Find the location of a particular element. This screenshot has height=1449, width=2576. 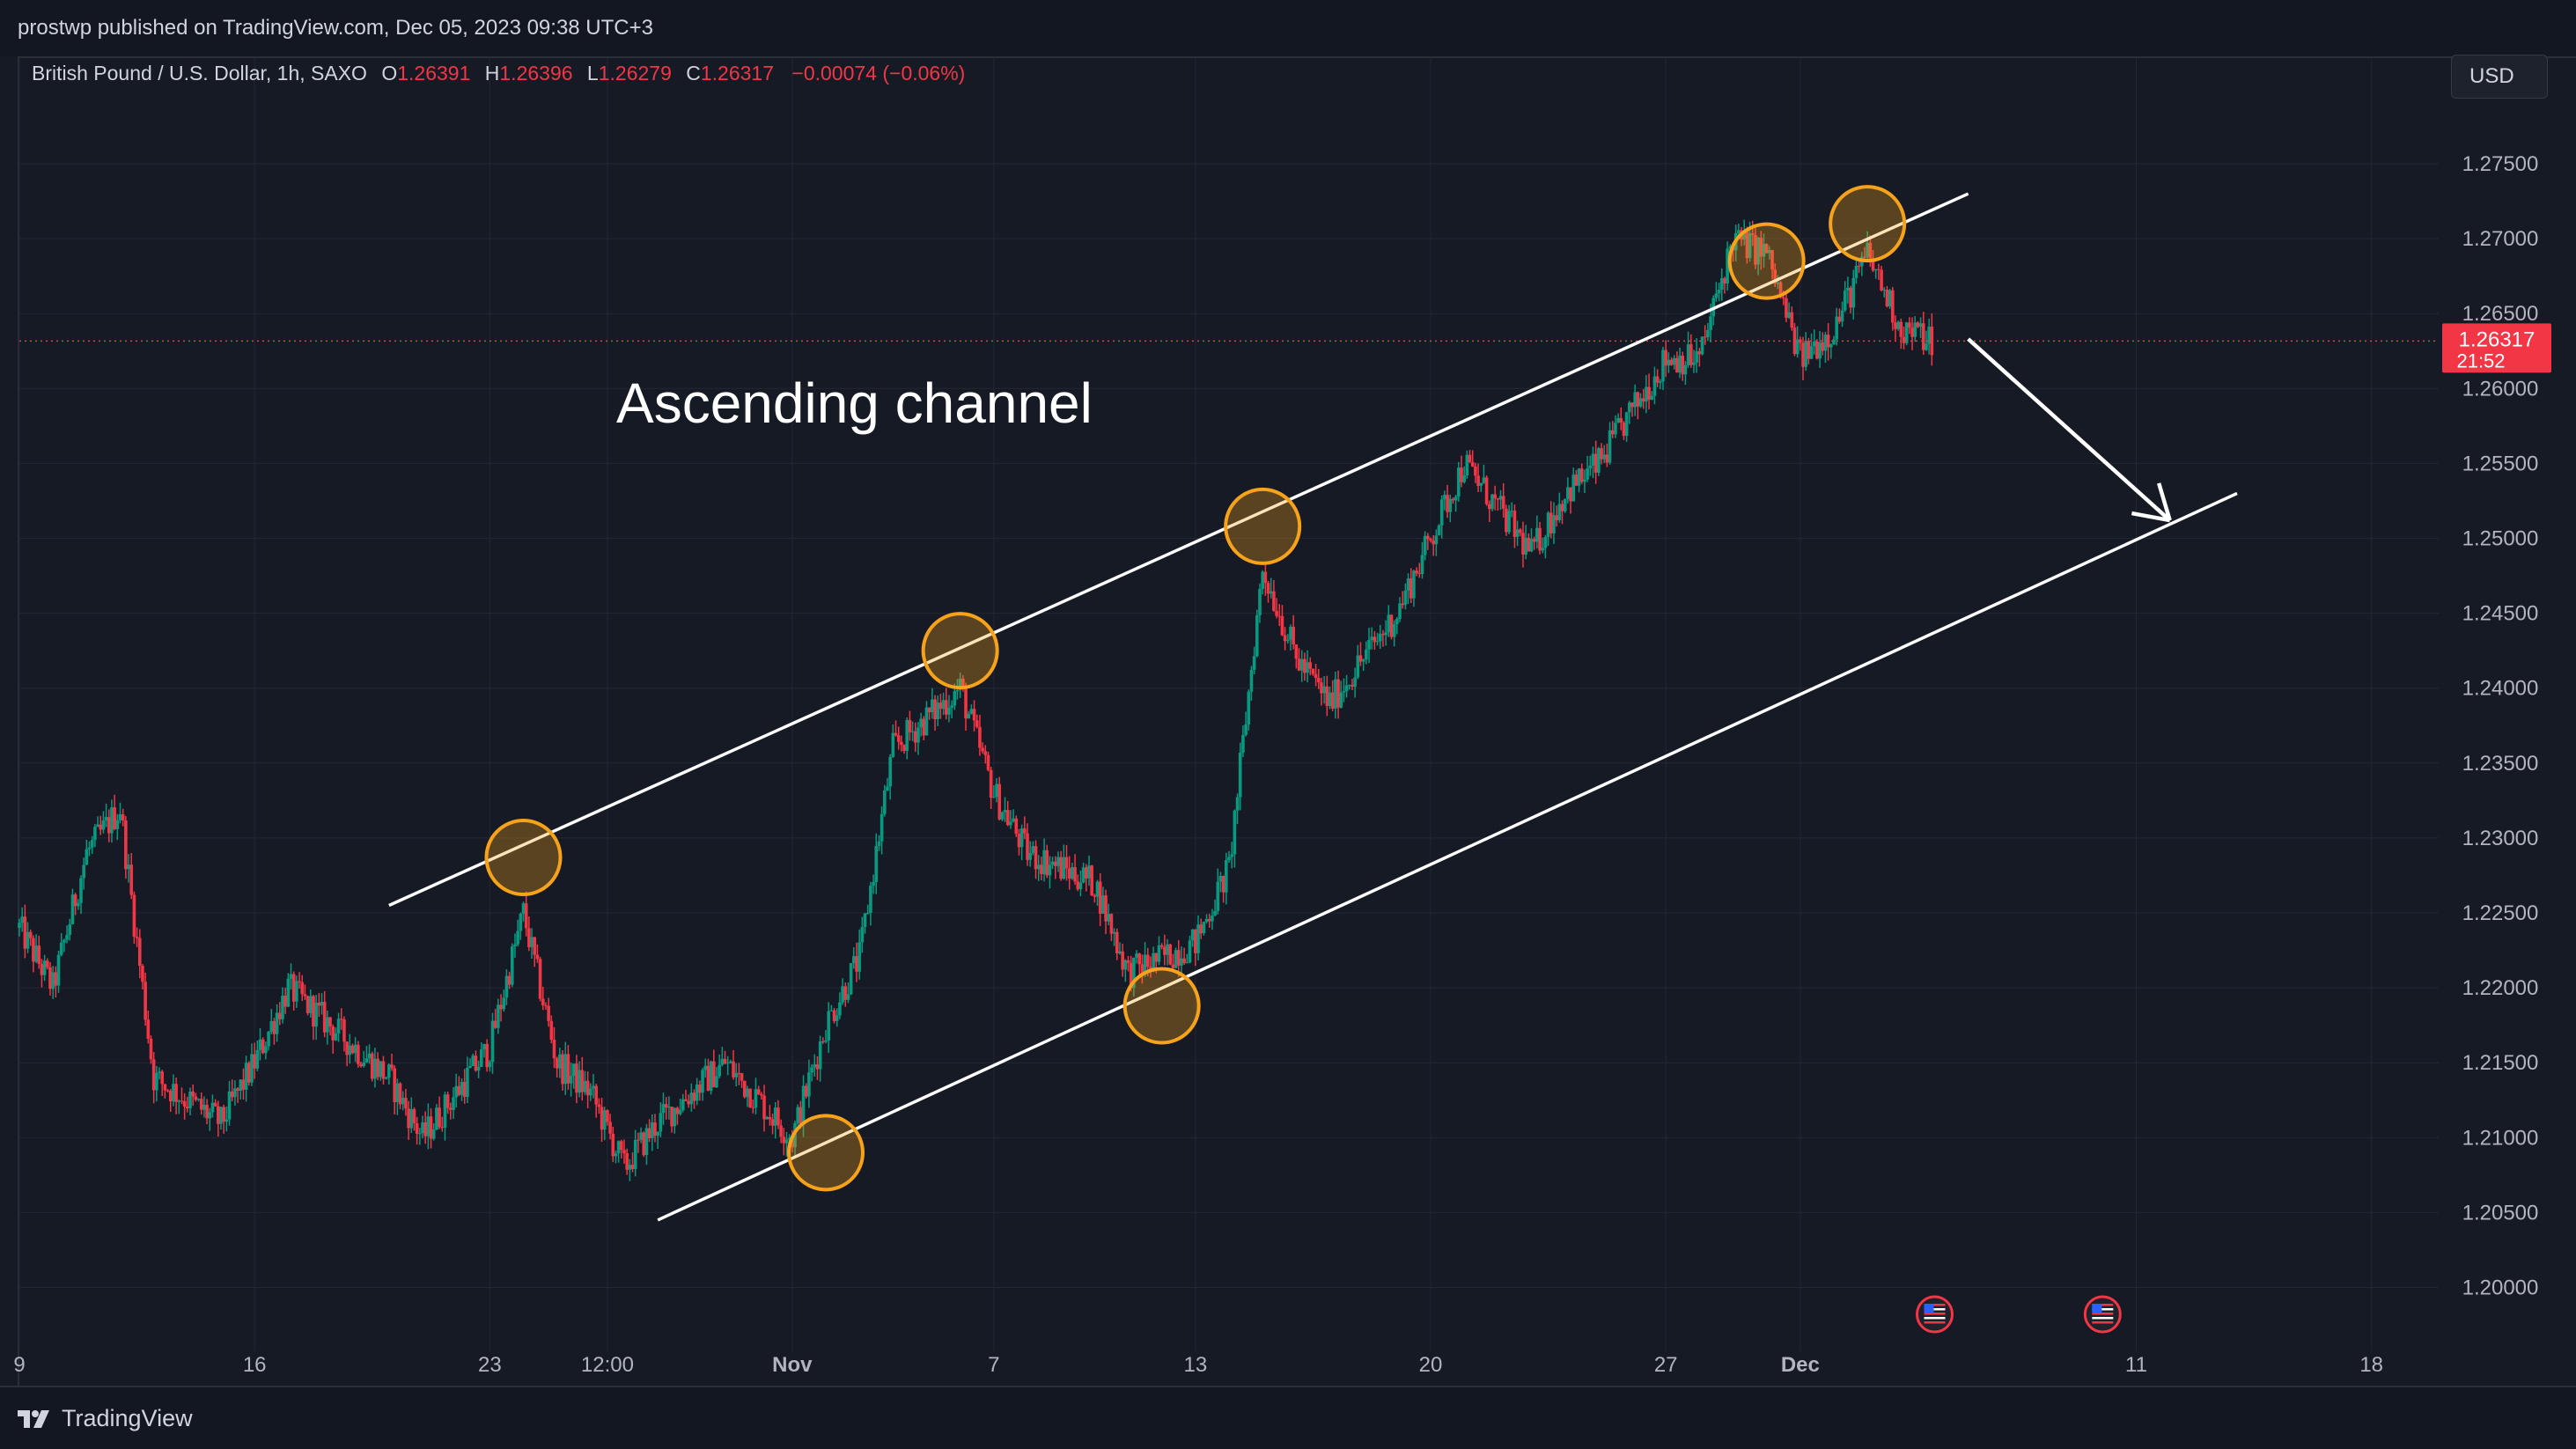

legend-symbol: British Pound / U.S. Dollar, 1h, SAXO is located at coordinates (199, 73).